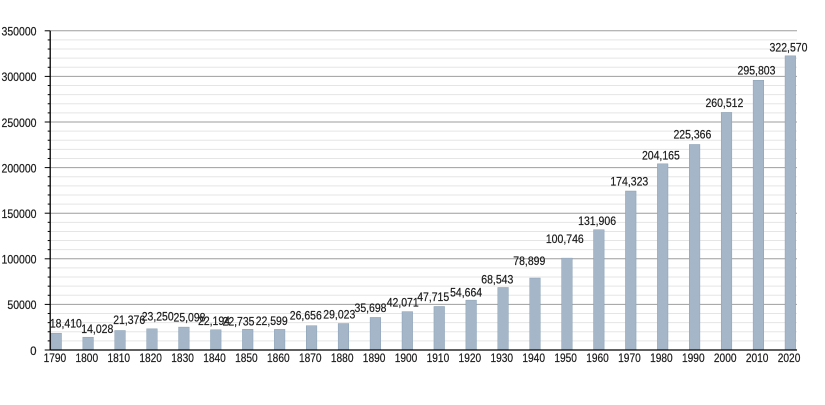 The width and height of the screenshot is (825, 405). What do you see at coordinates (529, 262) in the screenshot?
I see `svg-text: 78,899` at bounding box center [529, 262].